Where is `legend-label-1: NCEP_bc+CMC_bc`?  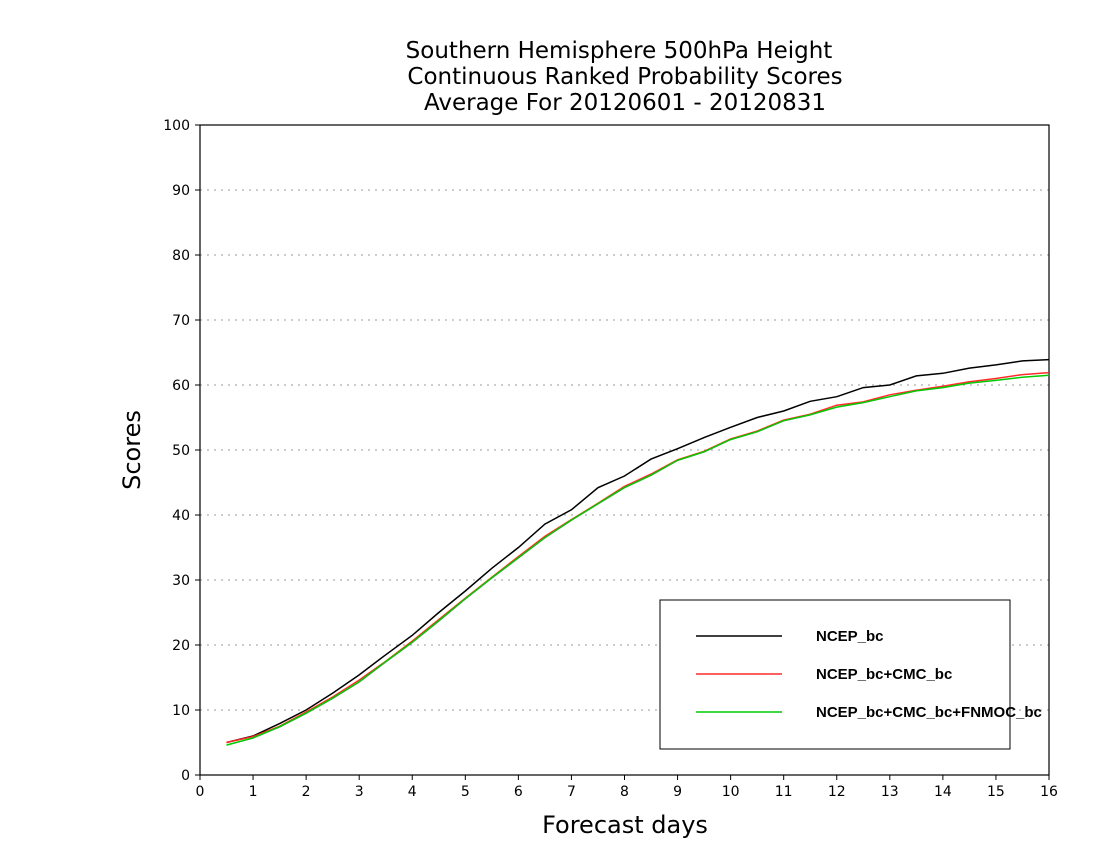 legend-label-1: NCEP_bc+CMC_bc is located at coordinates (884, 674).